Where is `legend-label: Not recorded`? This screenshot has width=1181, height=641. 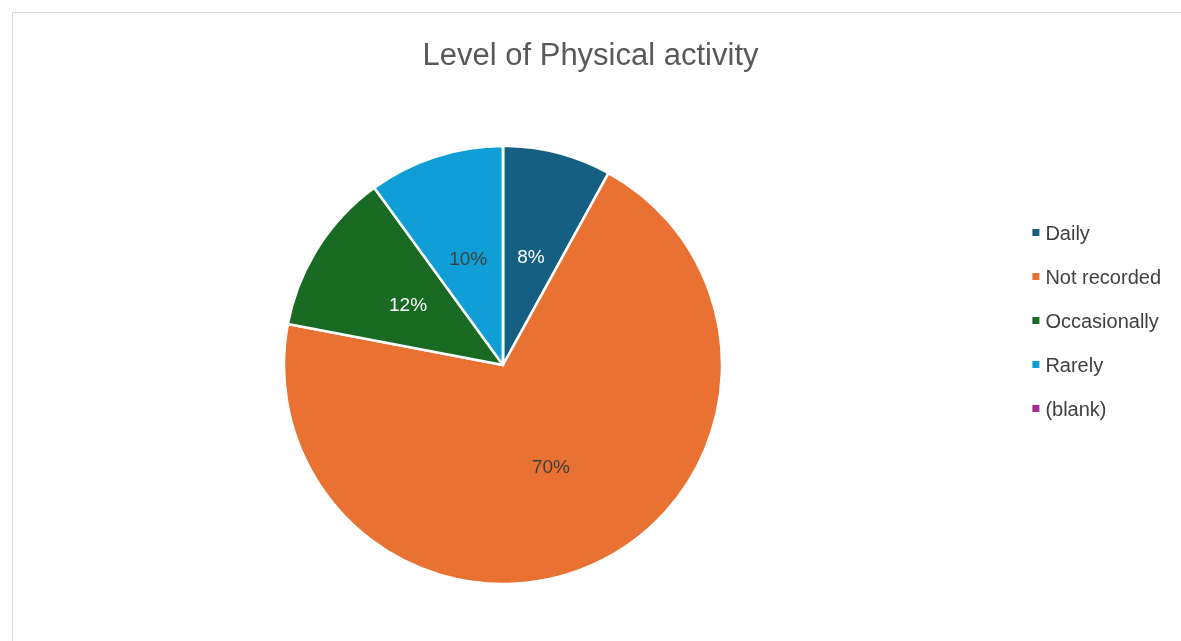 legend-label: Not recorded is located at coordinates (1103, 276).